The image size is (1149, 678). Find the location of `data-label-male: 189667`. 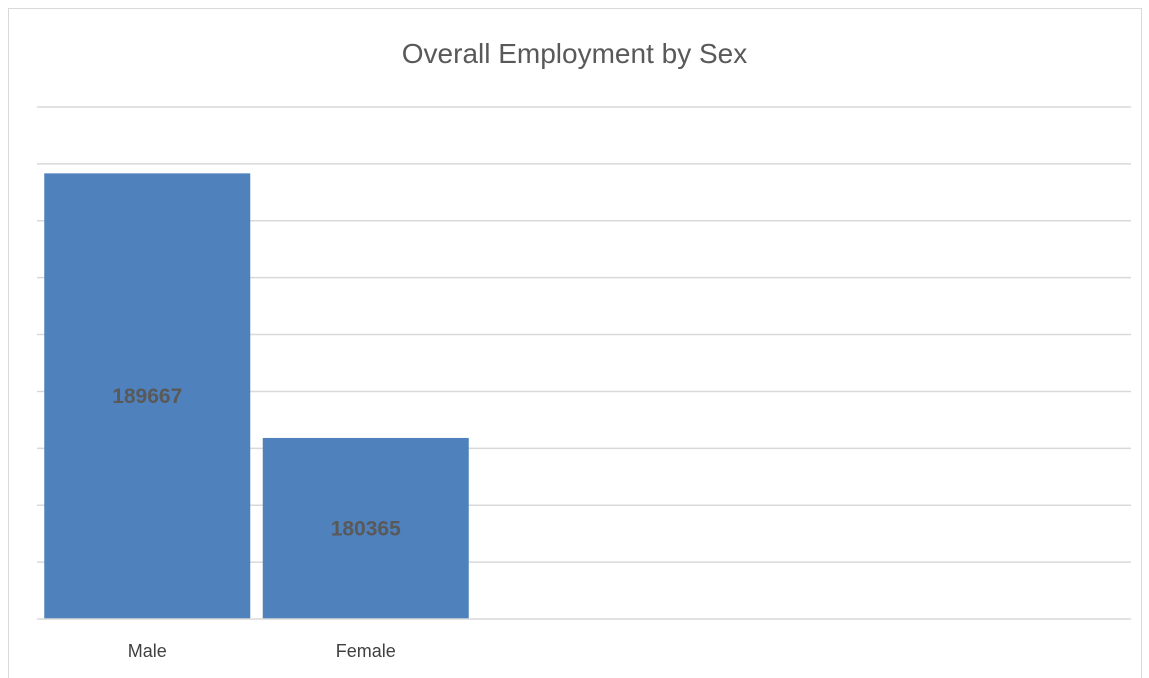

data-label-male: 189667 is located at coordinates (147, 396).